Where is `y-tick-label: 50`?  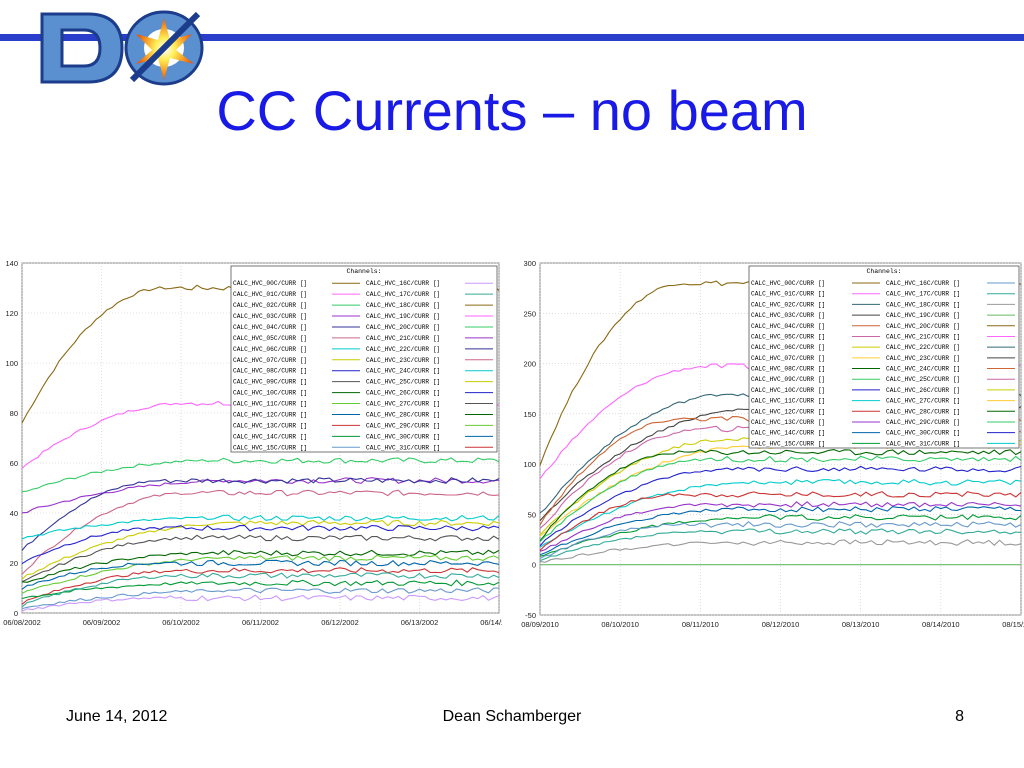 y-tick-label: 50 is located at coordinates (532, 514).